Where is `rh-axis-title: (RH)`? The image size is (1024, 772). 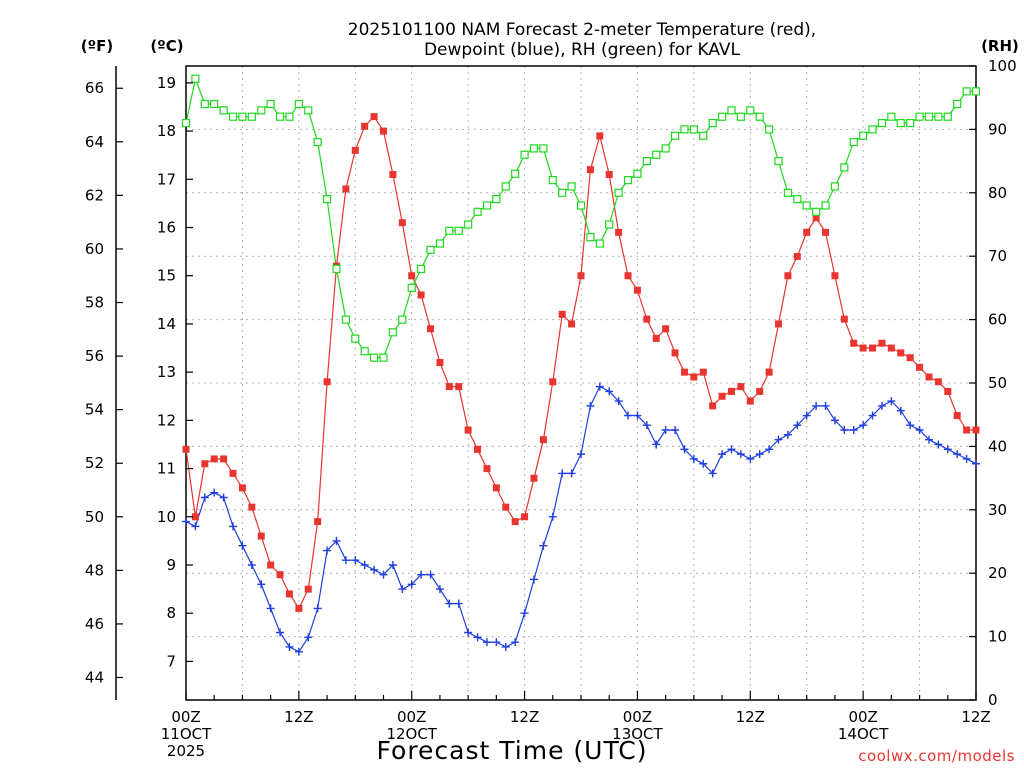
rh-axis-title: (RH) is located at coordinates (1000, 46).